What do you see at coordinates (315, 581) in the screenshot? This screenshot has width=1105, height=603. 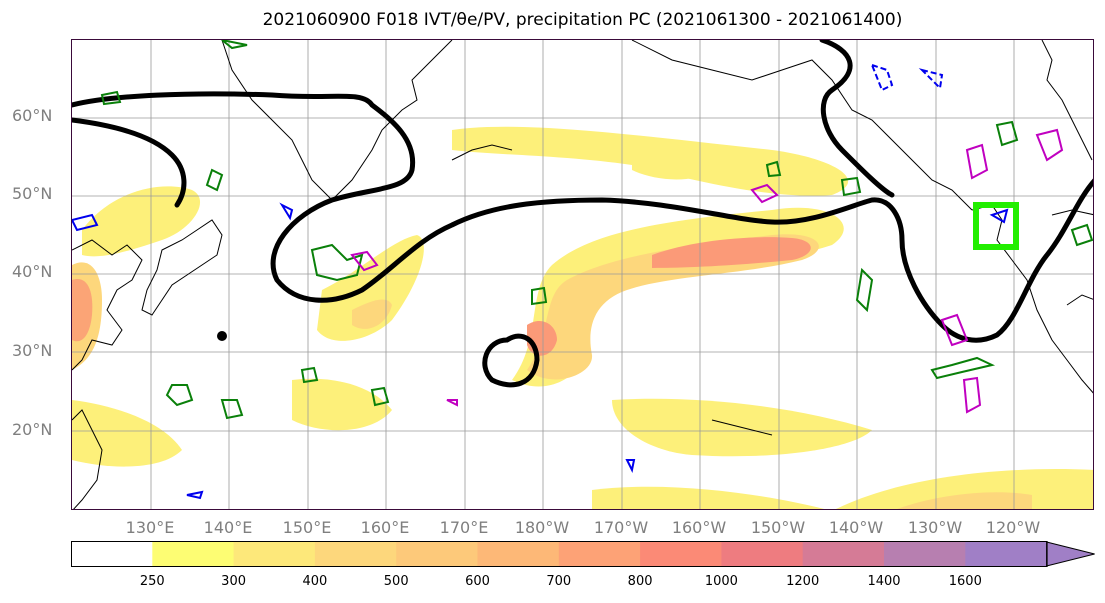 I see `colorbar-tick-label: 400` at bounding box center [315, 581].